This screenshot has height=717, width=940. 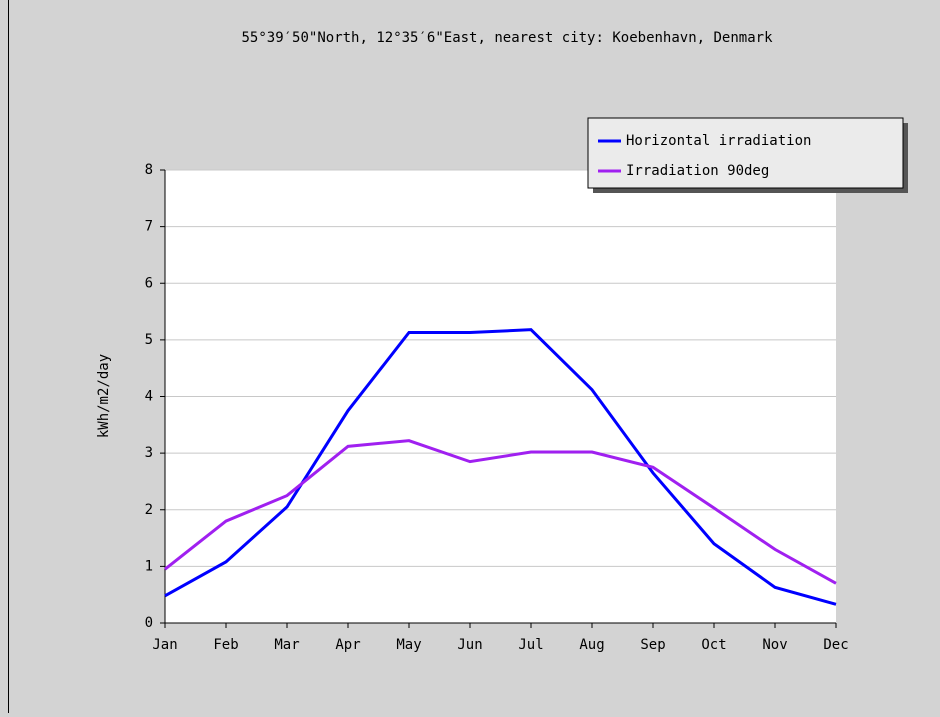 What do you see at coordinates (149, 227) in the screenshot?
I see `y-tick-label: 7` at bounding box center [149, 227].